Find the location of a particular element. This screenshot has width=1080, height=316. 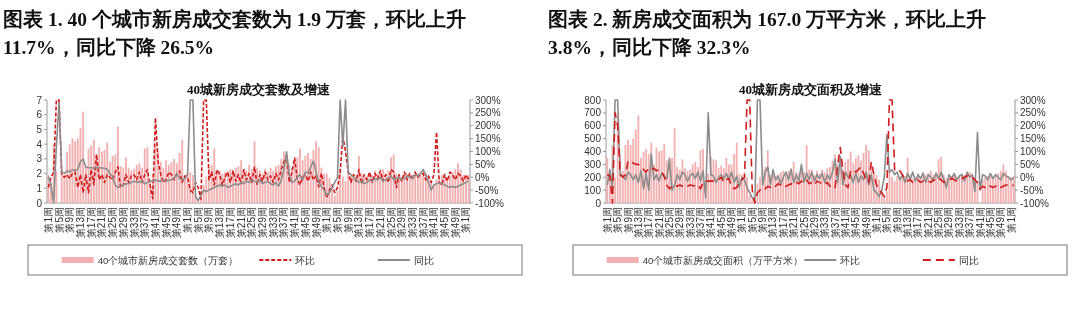

legend-label: 同比 is located at coordinates (423, 260).